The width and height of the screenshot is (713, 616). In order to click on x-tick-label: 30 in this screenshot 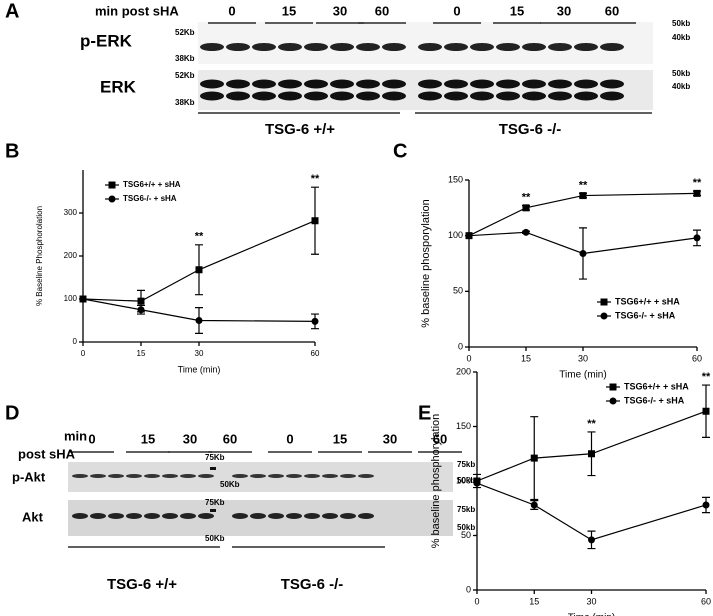, I will do `click(591, 601)`.